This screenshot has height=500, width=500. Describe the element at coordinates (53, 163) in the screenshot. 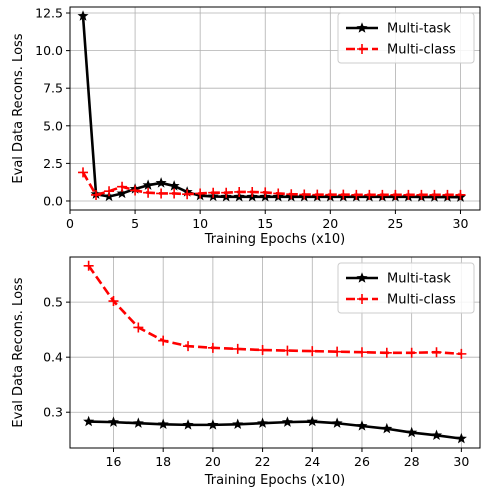

I see `y-tick-label: 2.5` at that location.